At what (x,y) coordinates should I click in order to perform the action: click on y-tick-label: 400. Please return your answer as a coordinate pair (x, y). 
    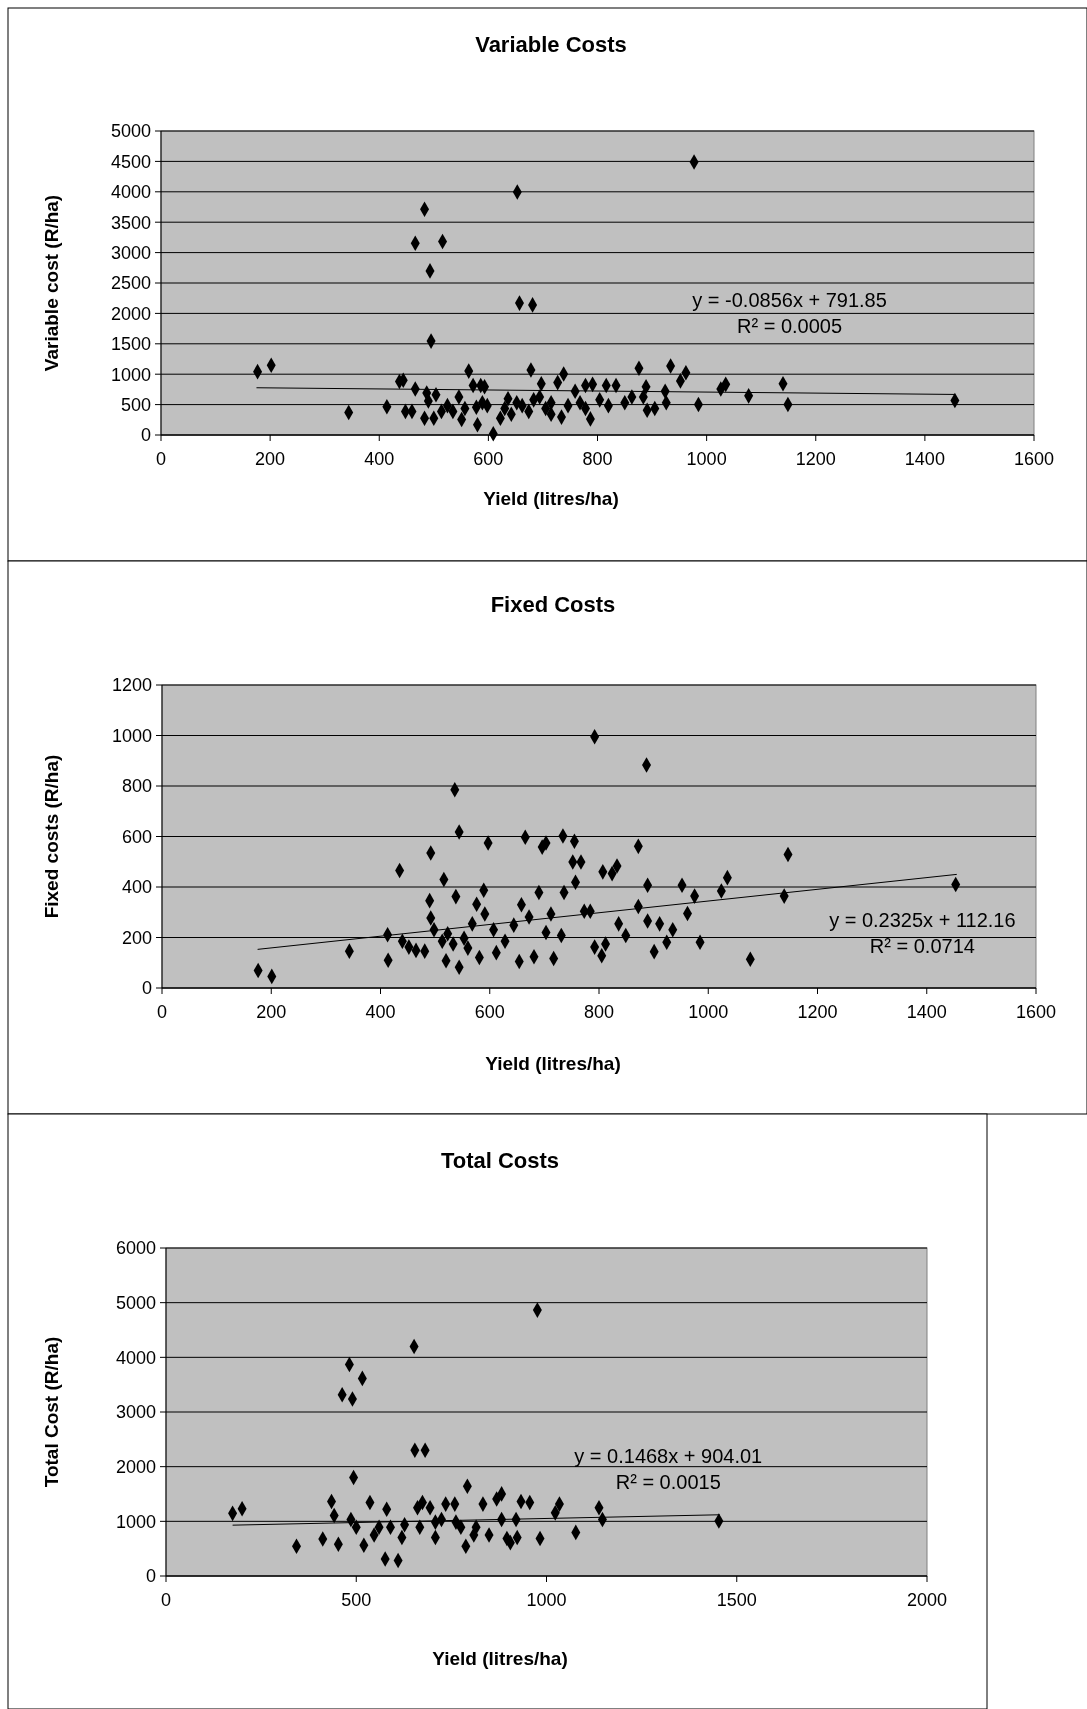
    Looking at the image, I should click on (136, 887).